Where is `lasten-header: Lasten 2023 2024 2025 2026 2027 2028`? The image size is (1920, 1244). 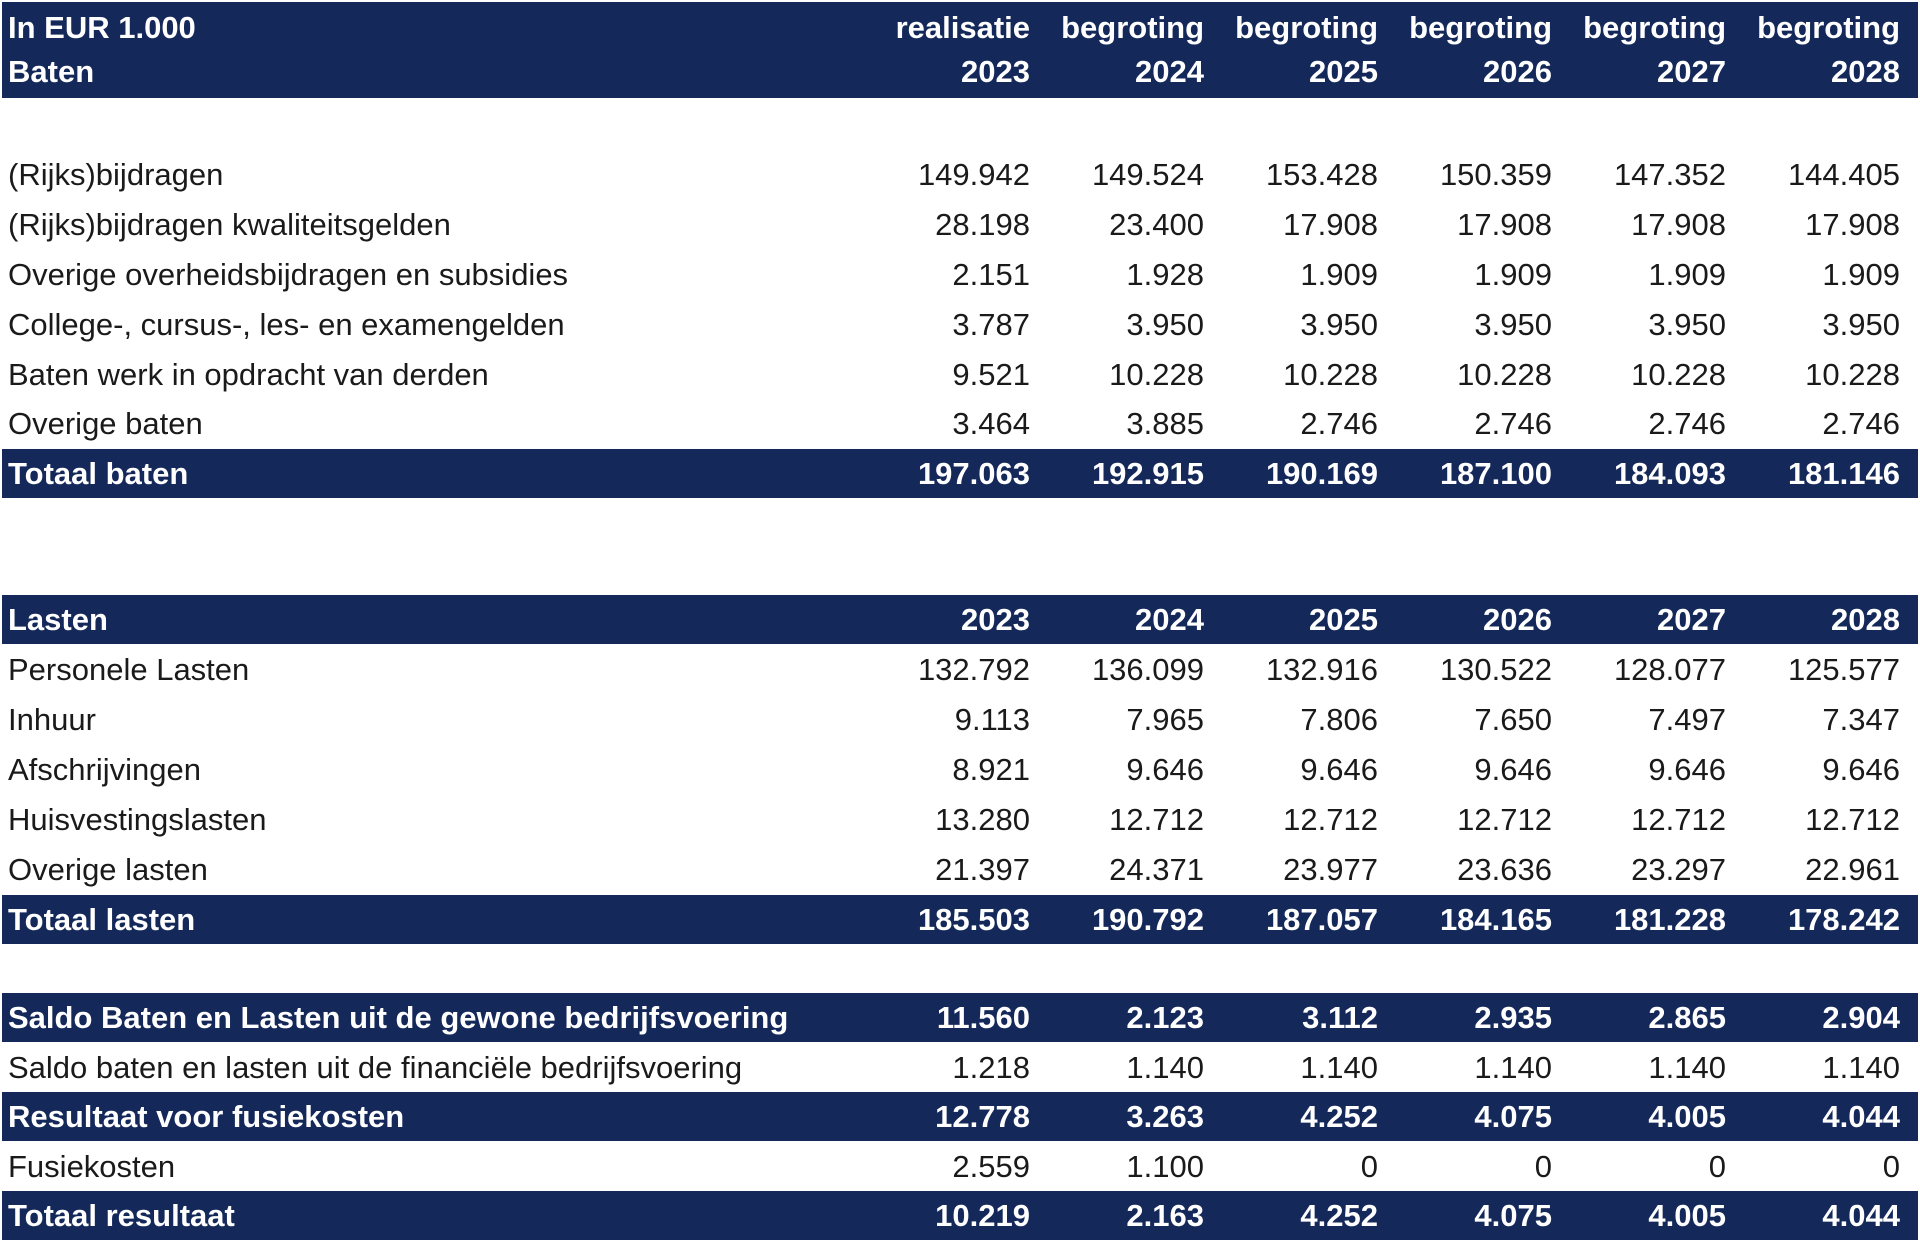
lasten-header: Lasten 2023 2024 2025 2026 2027 2028 is located at coordinates (960, 619).